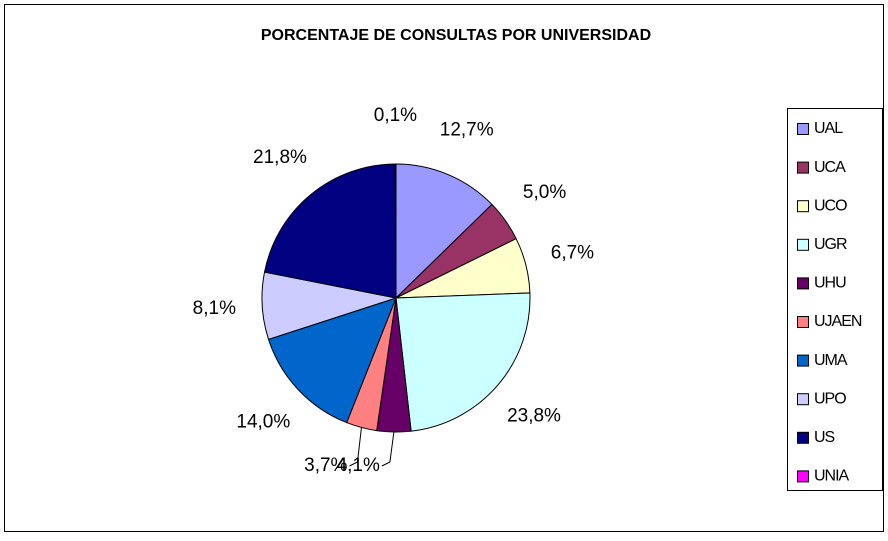 The image size is (888, 541). What do you see at coordinates (534, 416) in the screenshot?
I see `data-label: 23,8%` at bounding box center [534, 416].